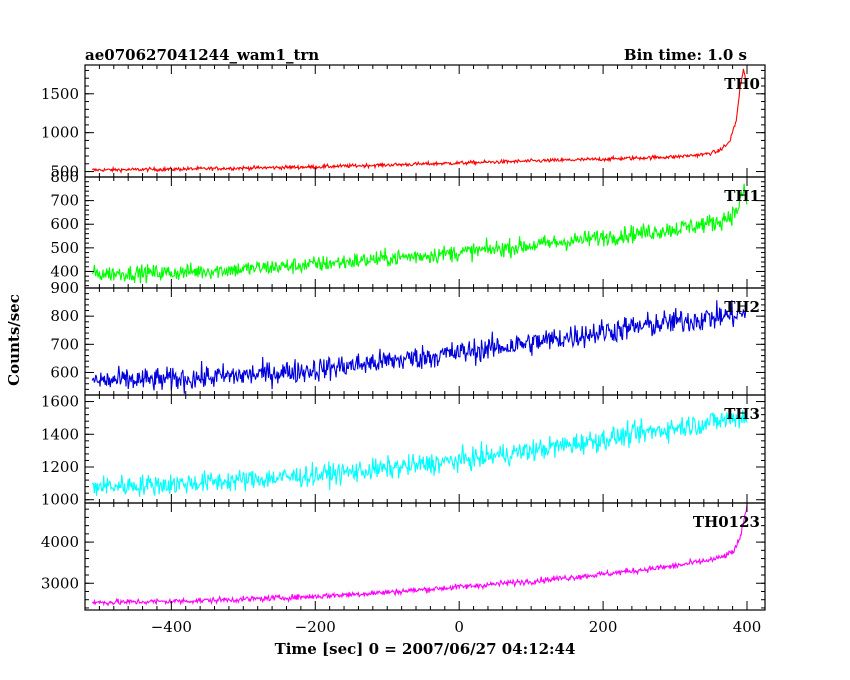  What do you see at coordinates (60, 583) in the screenshot?
I see `y-tick-label: 3000` at bounding box center [60, 583].